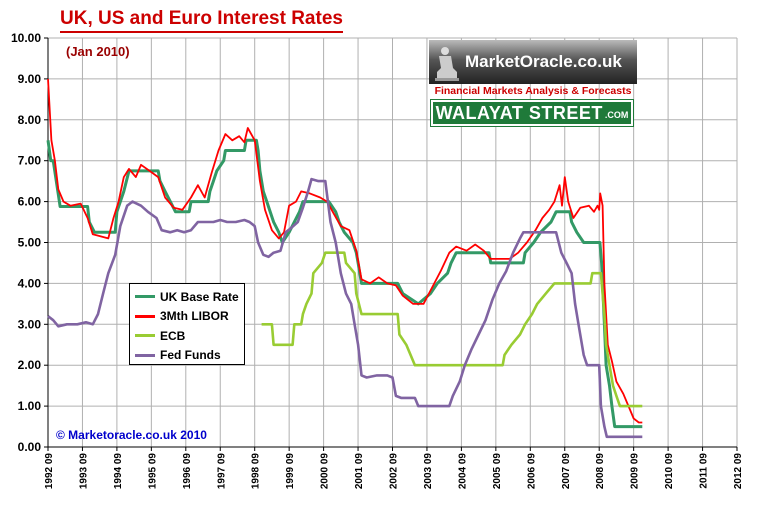  What do you see at coordinates (256, 471) in the screenshot?
I see `x-tick-label: 1998 09` at bounding box center [256, 471].